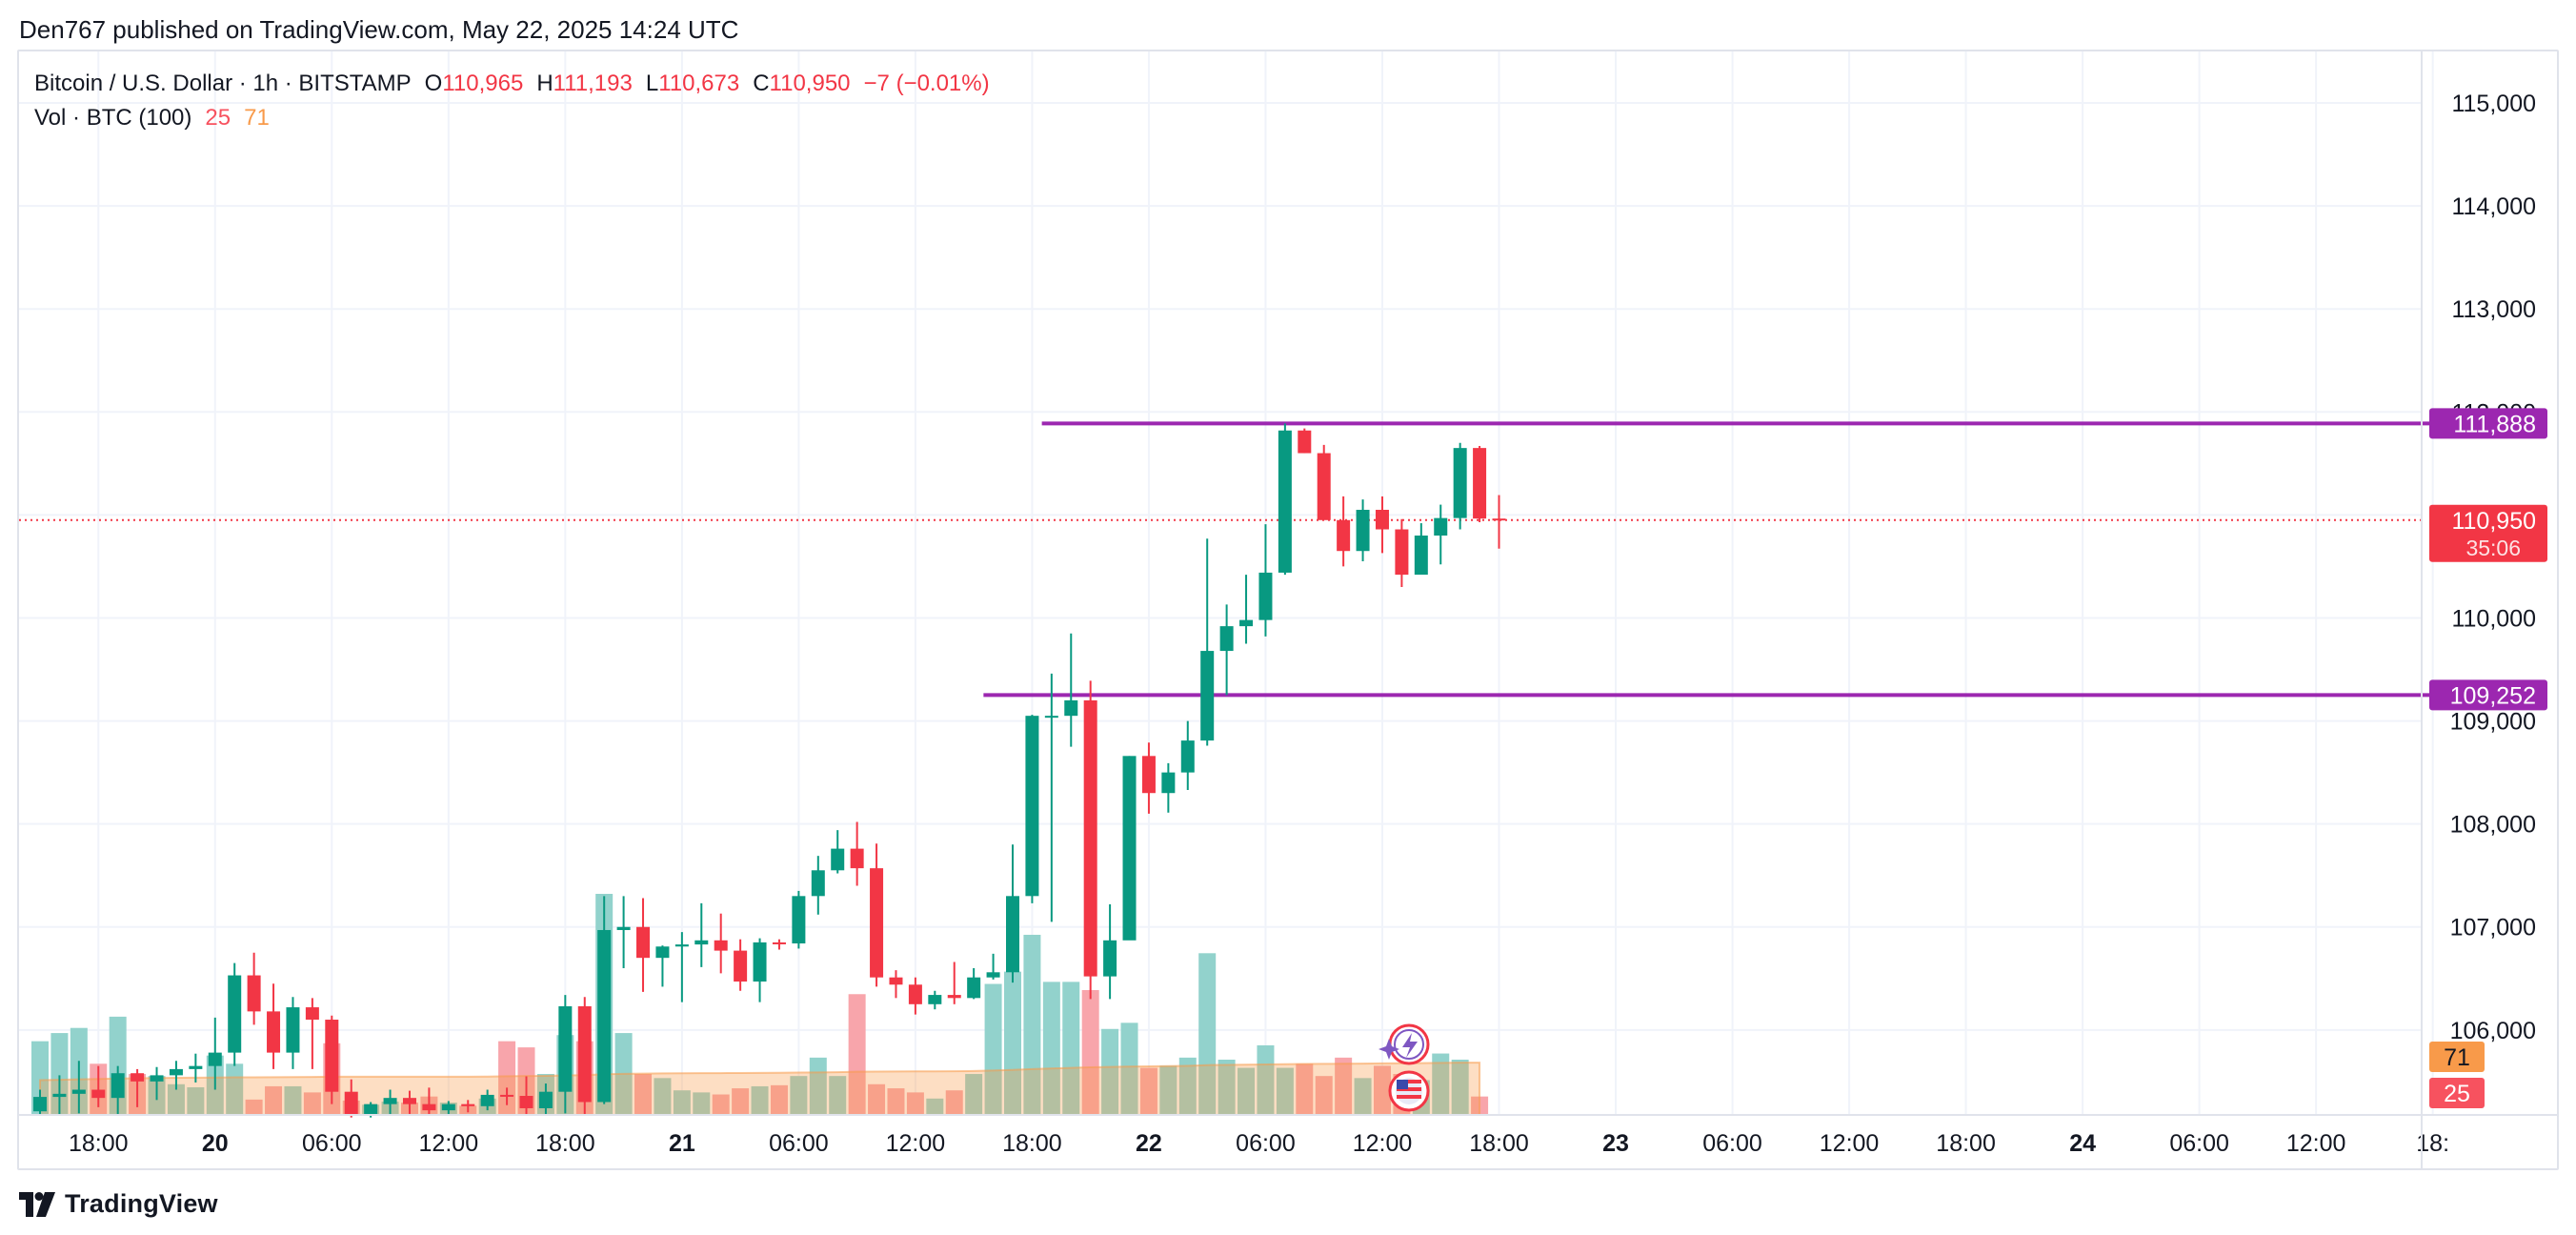 This screenshot has width=2576, height=1235. What do you see at coordinates (2493, 206) in the screenshot?
I see `y-axis-tick-label: 114,000` at bounding box center [2493, 206].